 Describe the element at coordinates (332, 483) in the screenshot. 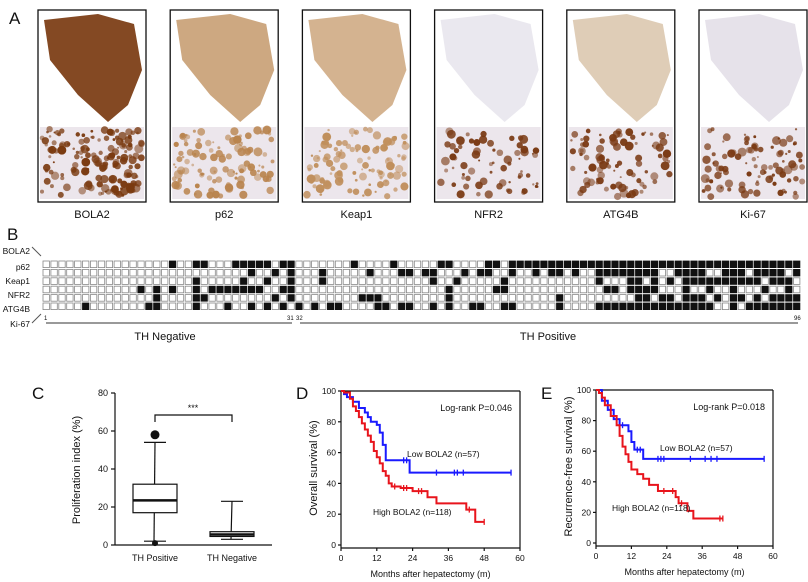

I see `y-tick-label: 40` at that location.